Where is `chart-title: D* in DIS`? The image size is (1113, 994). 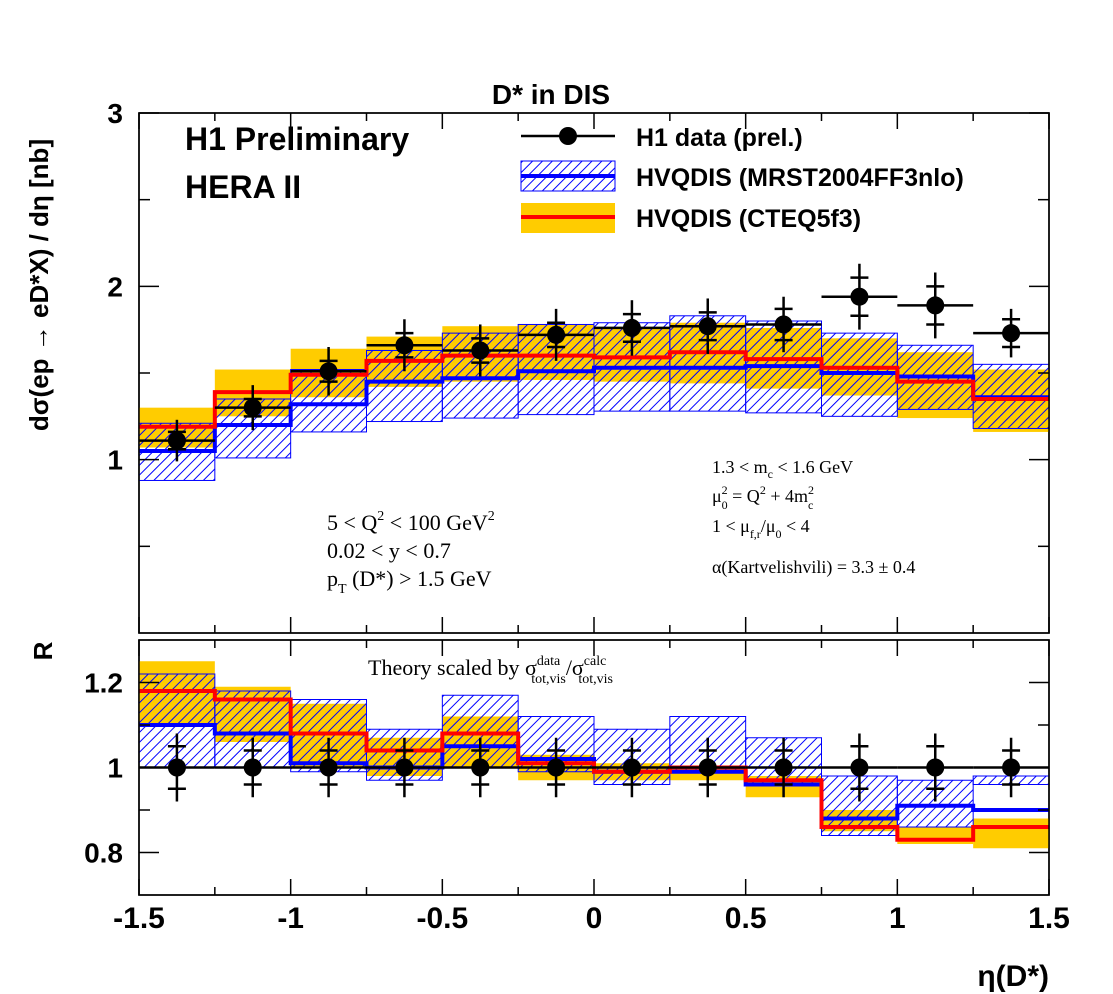 chart-title: D* in DIS is located at coordinates (551, 94).